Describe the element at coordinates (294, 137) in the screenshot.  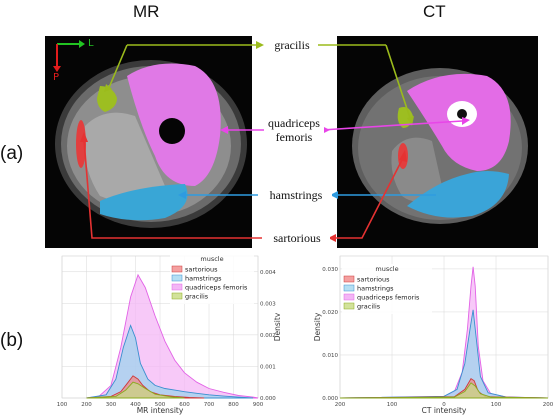
I see `label-quadriceps-line2: femoris` at that location.